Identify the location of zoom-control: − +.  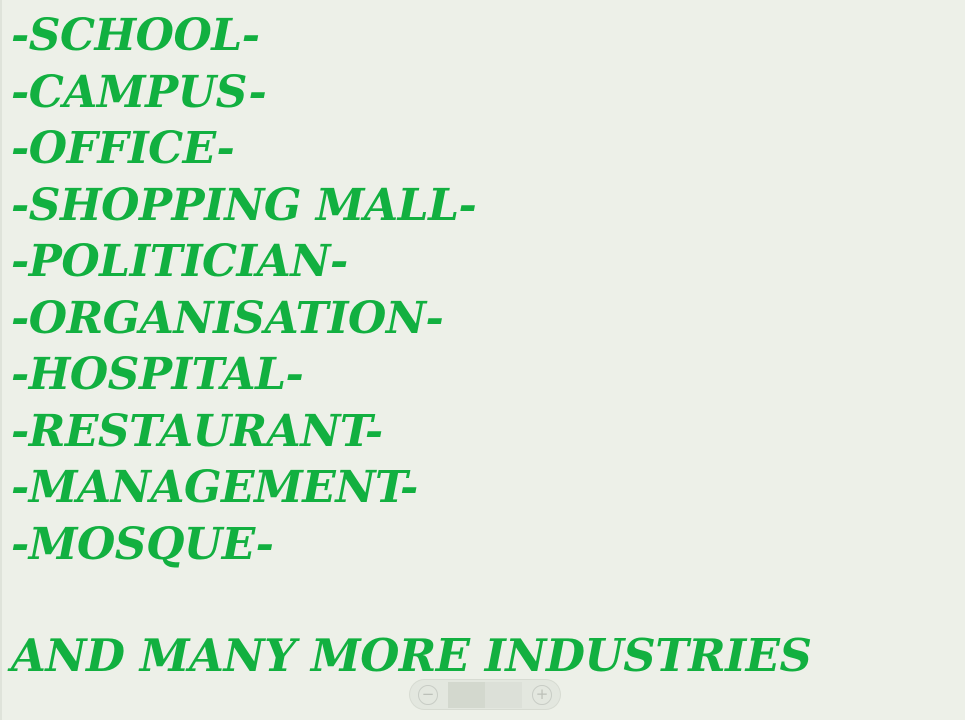
(485, 694).